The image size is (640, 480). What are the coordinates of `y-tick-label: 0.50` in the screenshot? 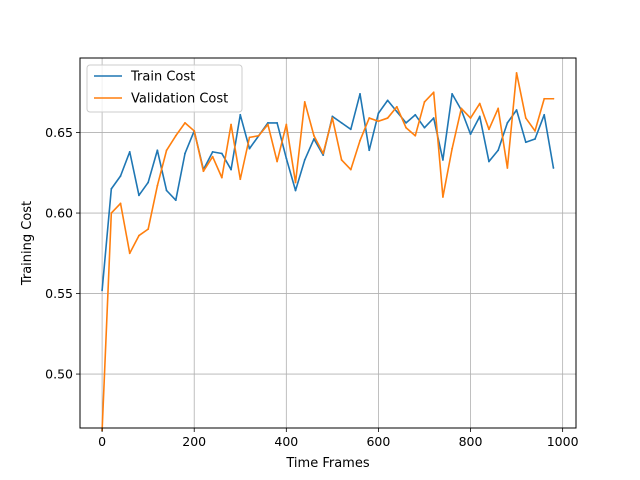 It's located at (59, 374).